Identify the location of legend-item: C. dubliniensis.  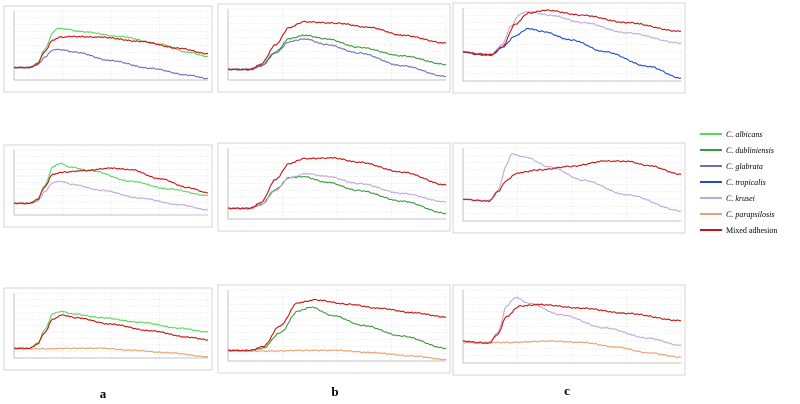
(737, 150).